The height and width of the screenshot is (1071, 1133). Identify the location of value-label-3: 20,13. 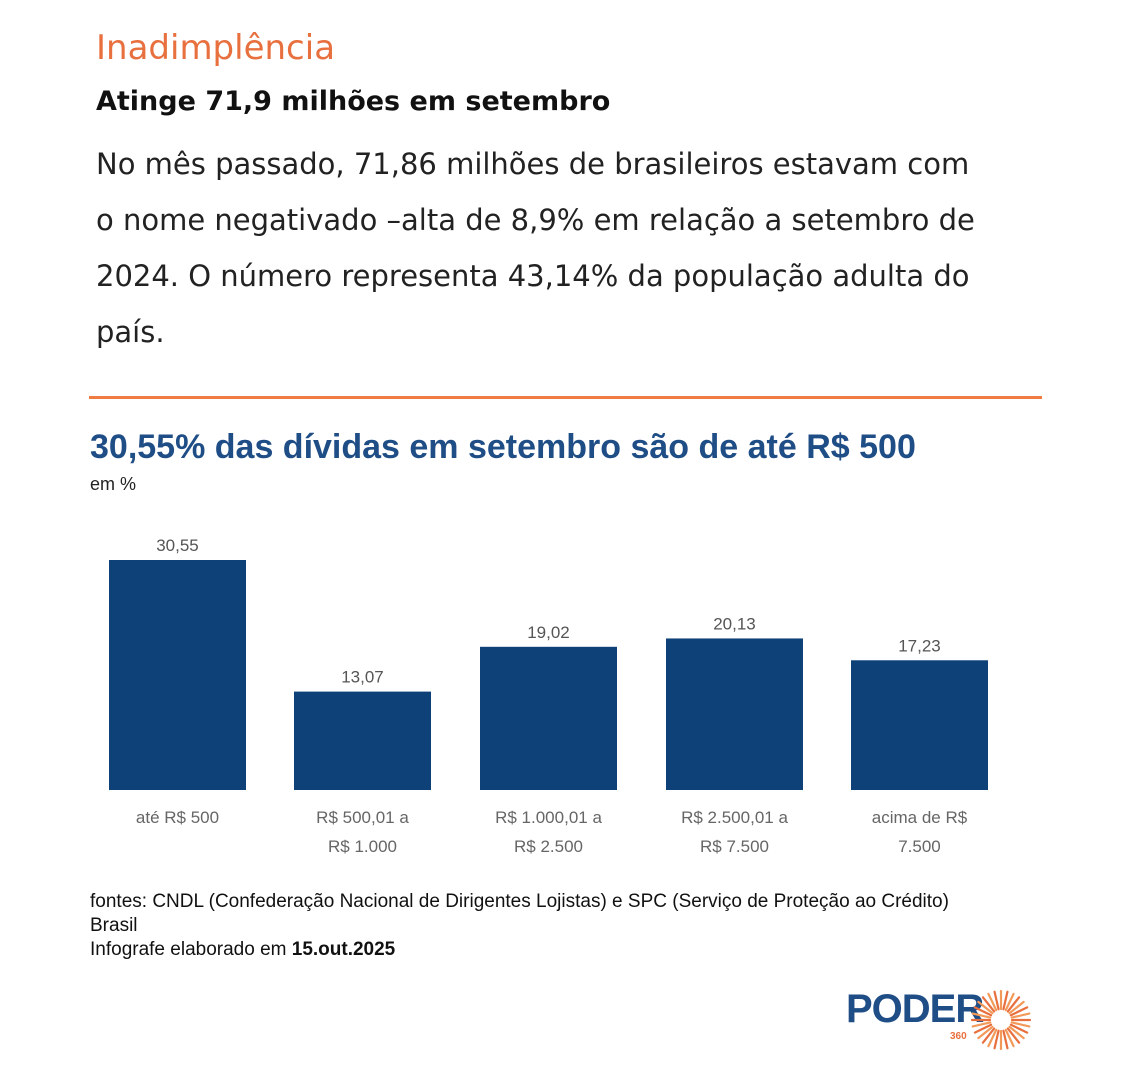
(734, 623).